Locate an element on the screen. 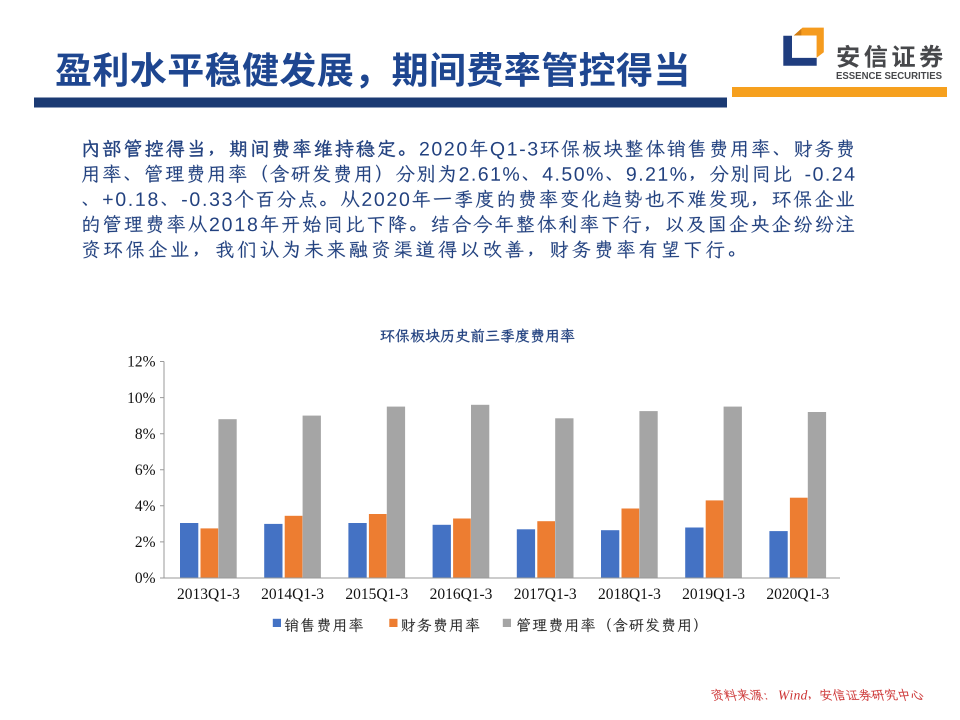 This screenshot has width=960, height=720. svg-text: 10% is located at coordinates (141, 398).